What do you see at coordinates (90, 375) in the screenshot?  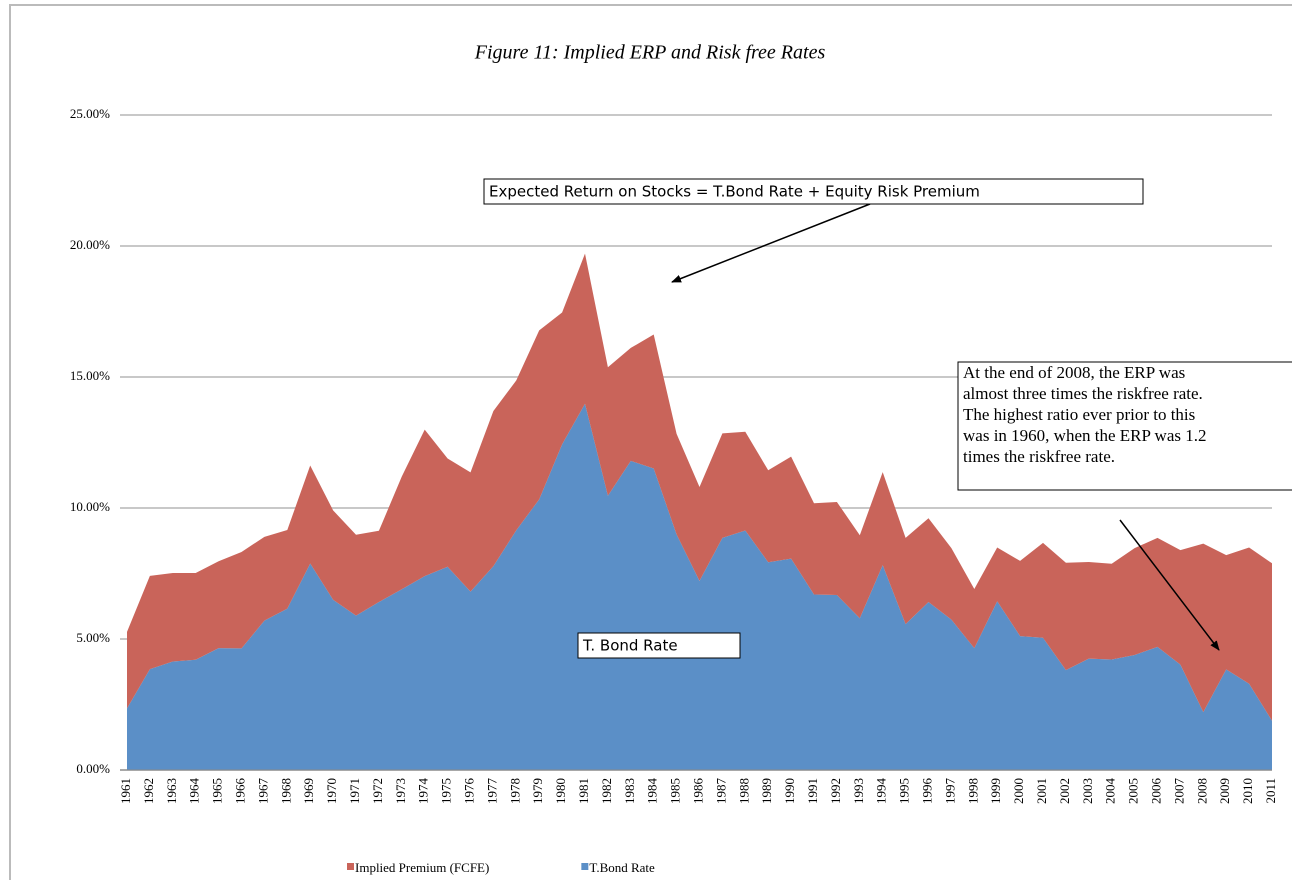 I see `y-tick-label: 15.00%` at bounding box center [90, 375].